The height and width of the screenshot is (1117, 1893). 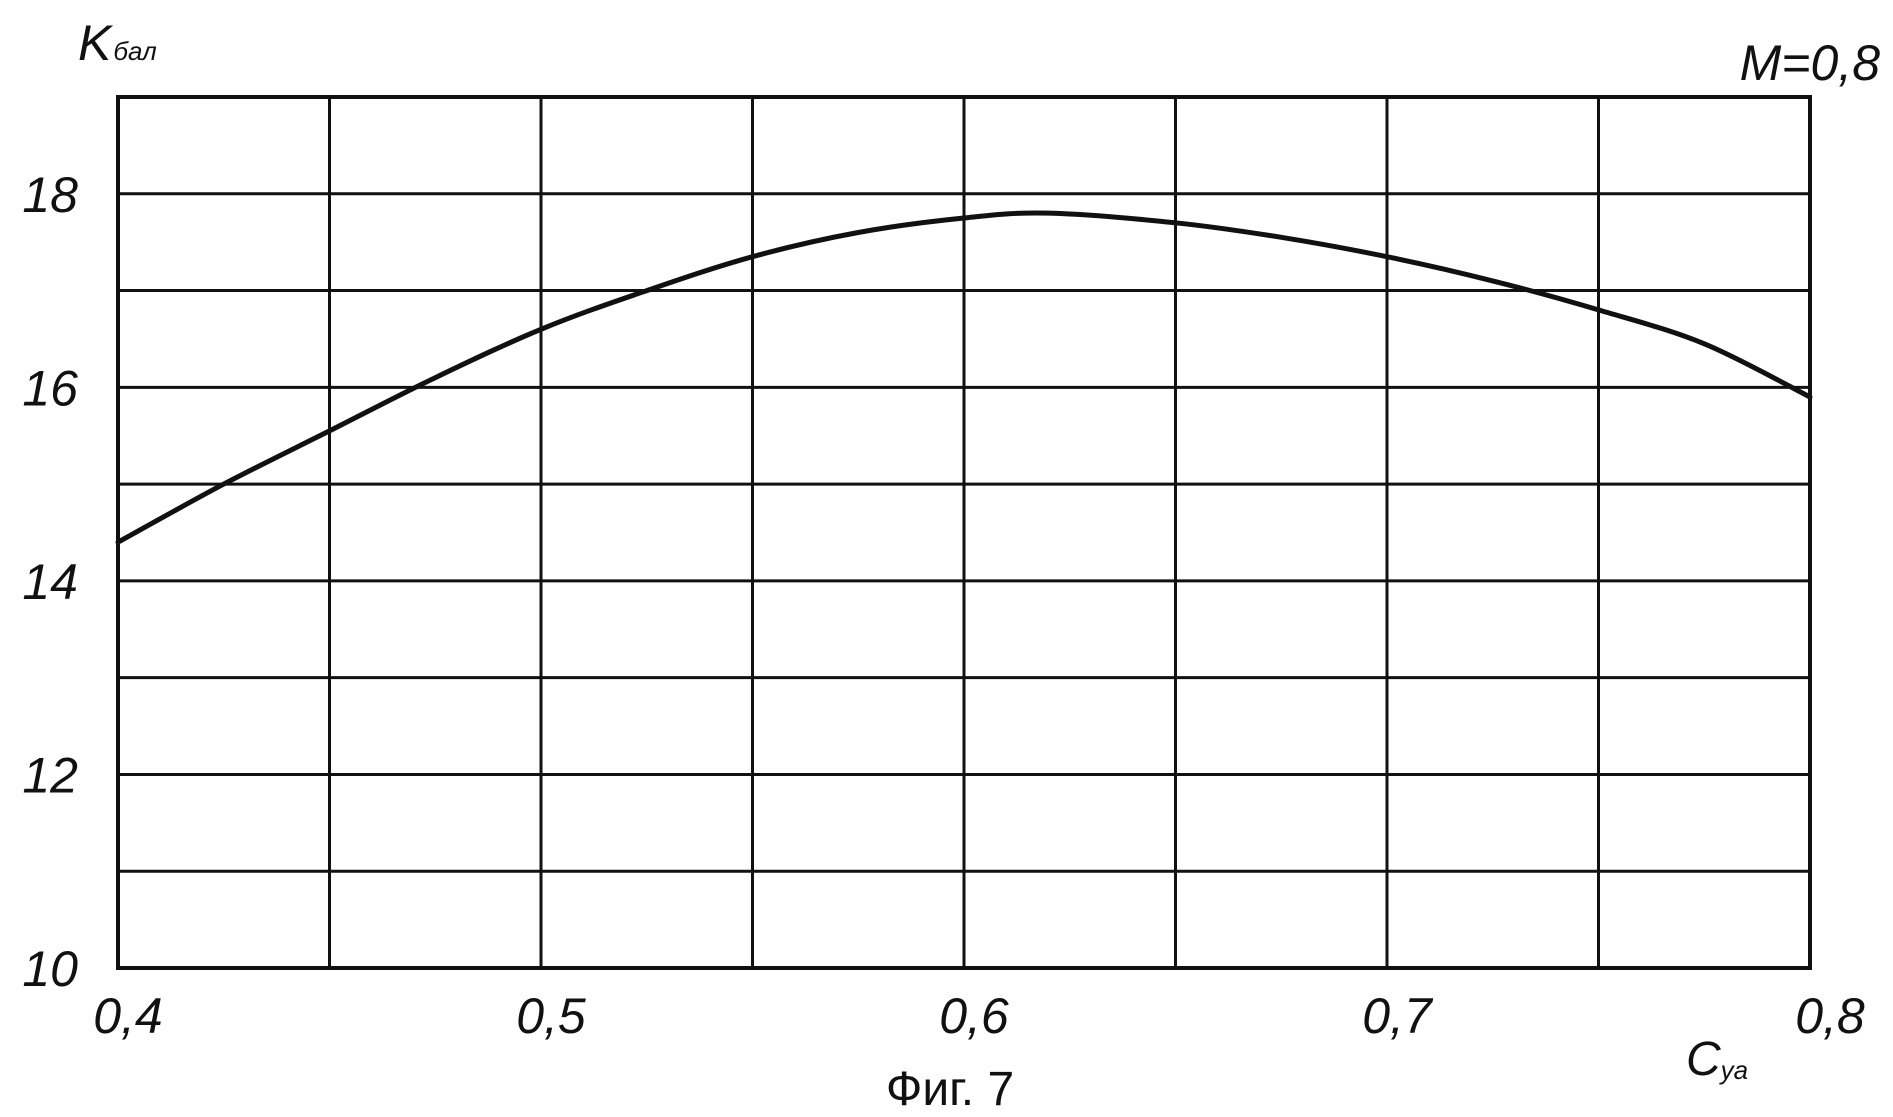 I want to click on y-tick-label: 16, so click(x=50, y=388).